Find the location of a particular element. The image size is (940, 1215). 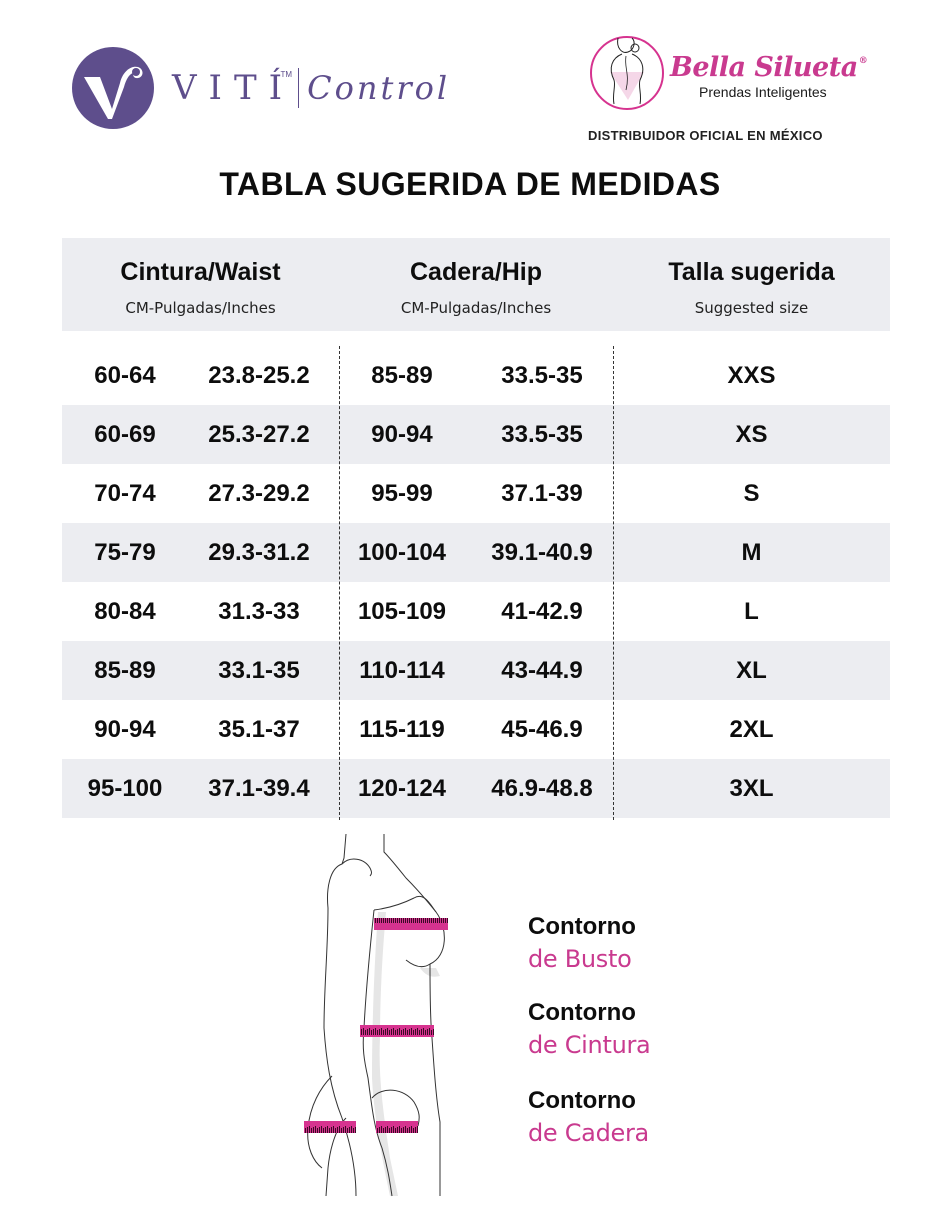

table-row: 60-69 25.3-27.2 90-94 33.5-35 XS is located at coordinates (476, 434).